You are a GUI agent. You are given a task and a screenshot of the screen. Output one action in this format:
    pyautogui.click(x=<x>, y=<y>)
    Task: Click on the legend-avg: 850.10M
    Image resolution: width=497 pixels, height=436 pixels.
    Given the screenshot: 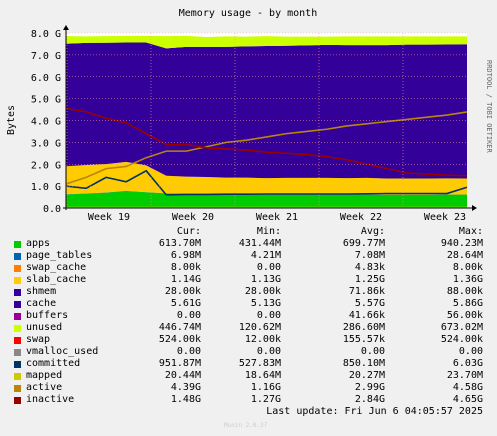 What is the action you would take?
    pyautogui.click(x=363, y=363)
    